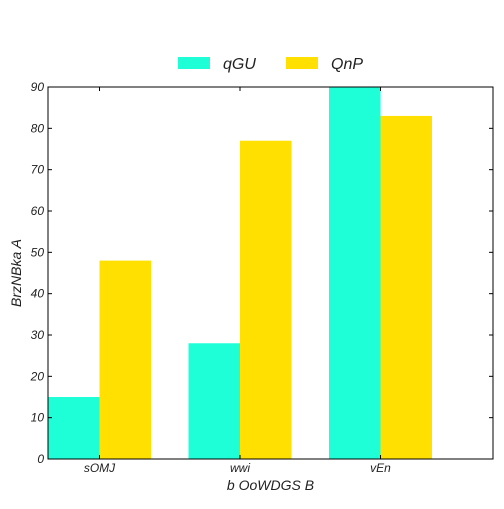 The image size is (504, 509). Describe the element at coordinates (38, 294) in the screenshot. I see `y-tick-label: 40` at that location.